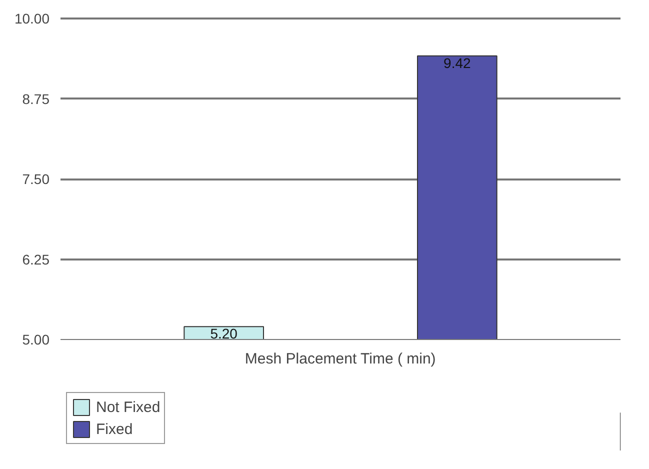 Image resolution: width=649 pixels, height=469 pixels. I want to click on y-tick-label: 8.75, so click(36, 98).